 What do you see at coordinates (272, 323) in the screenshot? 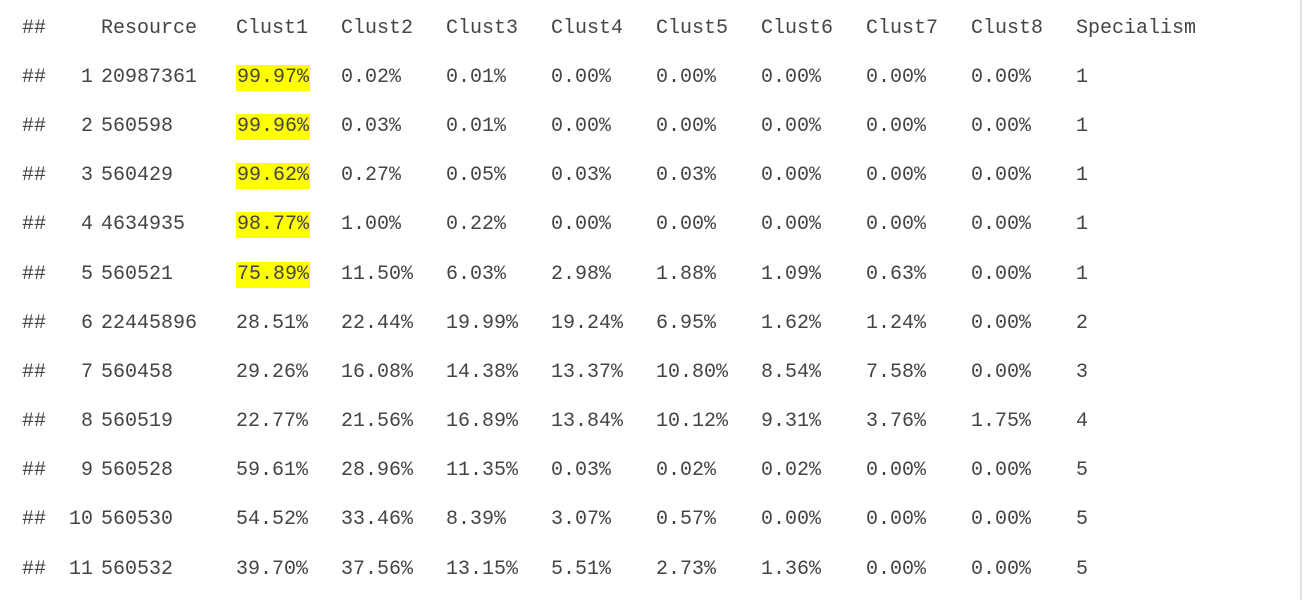
I see `table-cell-clust1: 28.51%` at bounding box center [272, 323].